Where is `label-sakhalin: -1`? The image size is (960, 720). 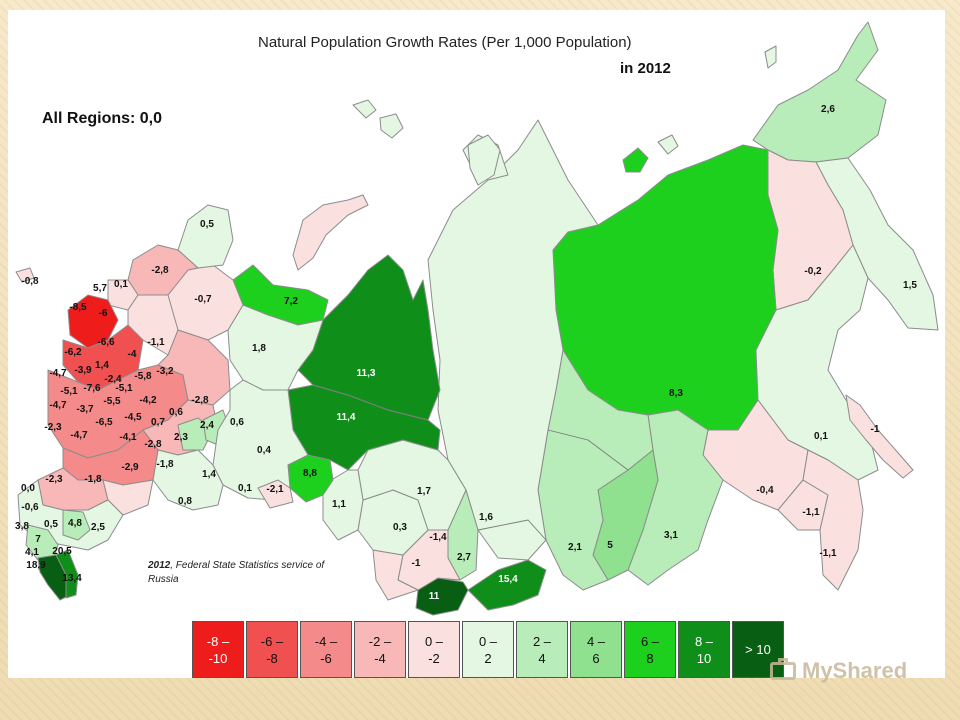
label-sakhalin: -1 is located at coordinates (875, 429).